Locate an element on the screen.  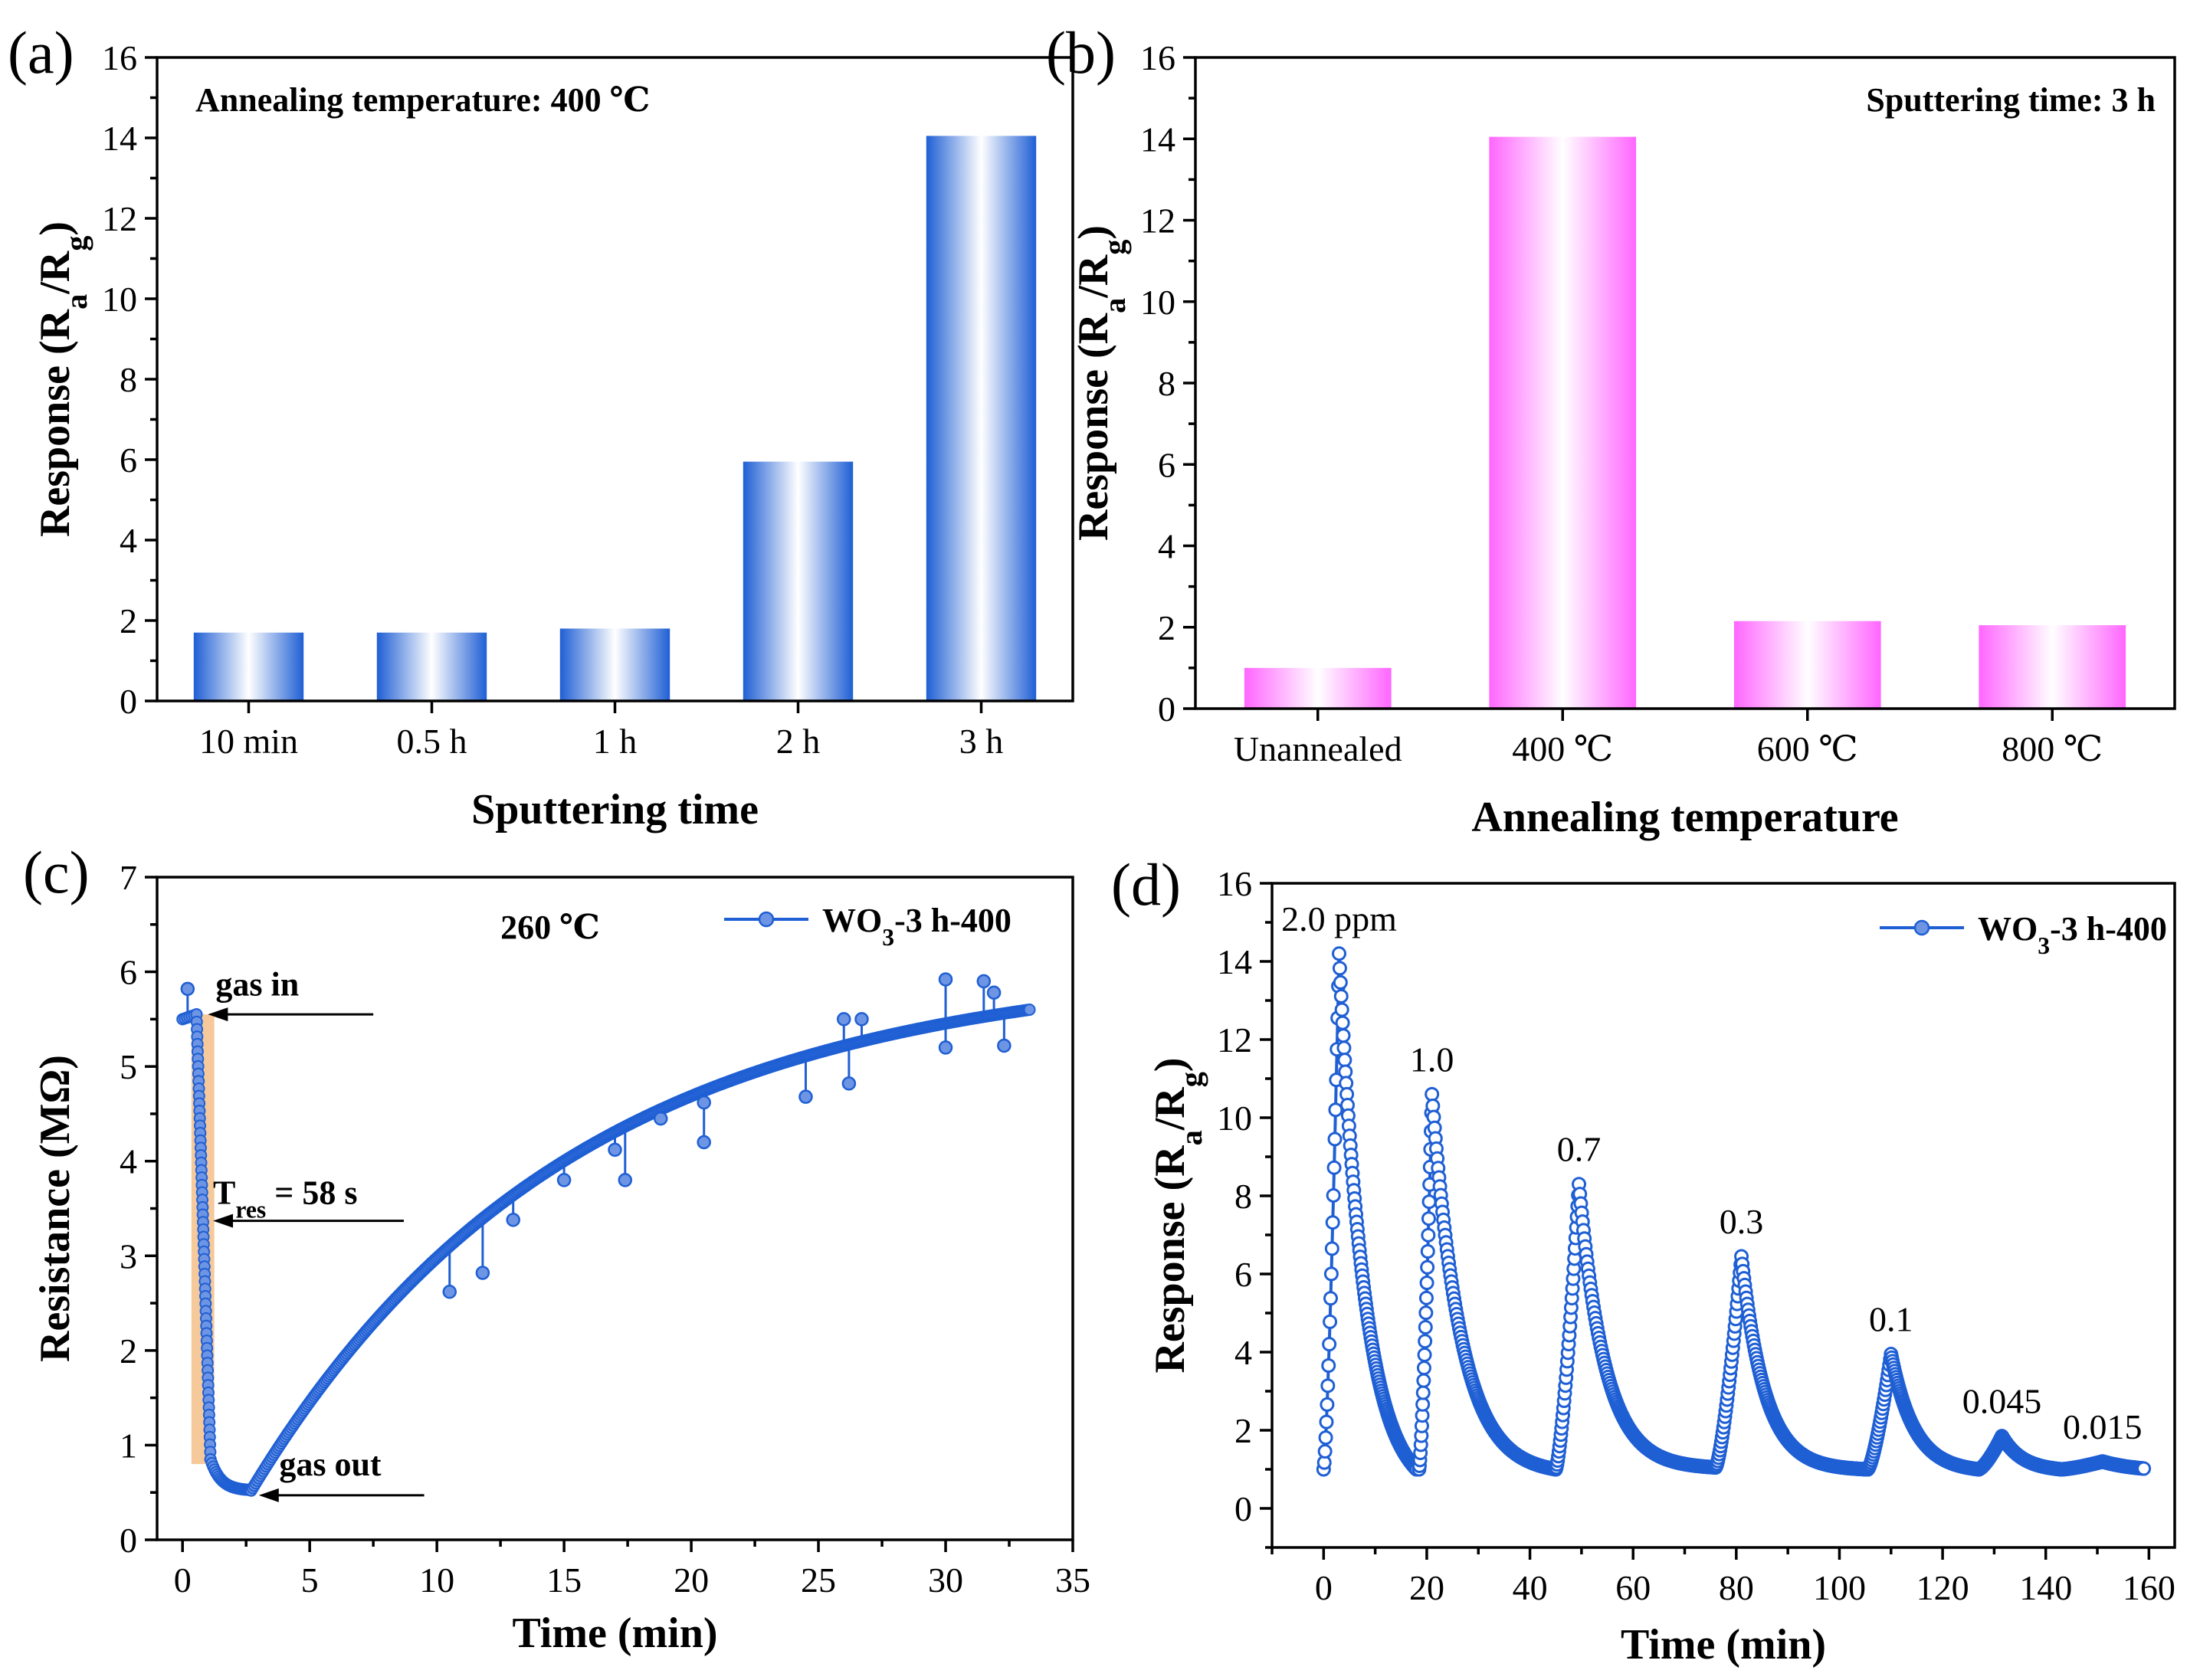
panel-c-x-tick-label: 20 is located at coordinates (691, 1580).